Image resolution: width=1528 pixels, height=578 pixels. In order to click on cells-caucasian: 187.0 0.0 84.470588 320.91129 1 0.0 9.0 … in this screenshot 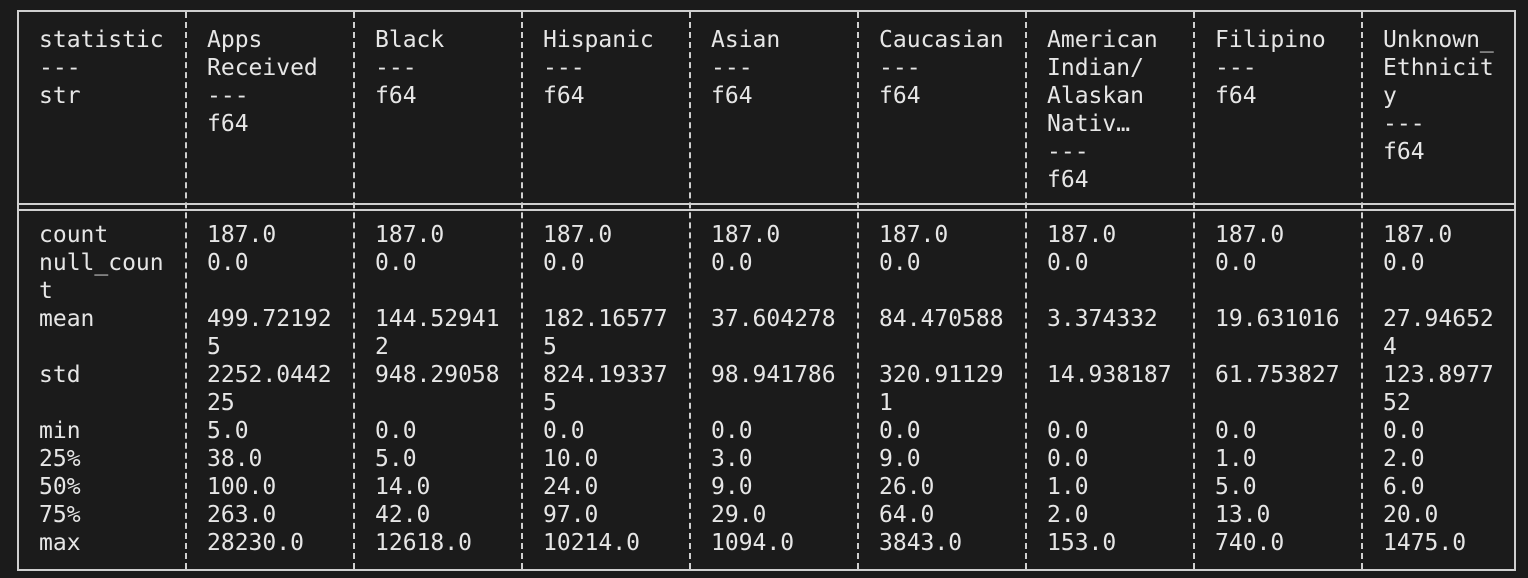, I will do `click(941, 389)`.